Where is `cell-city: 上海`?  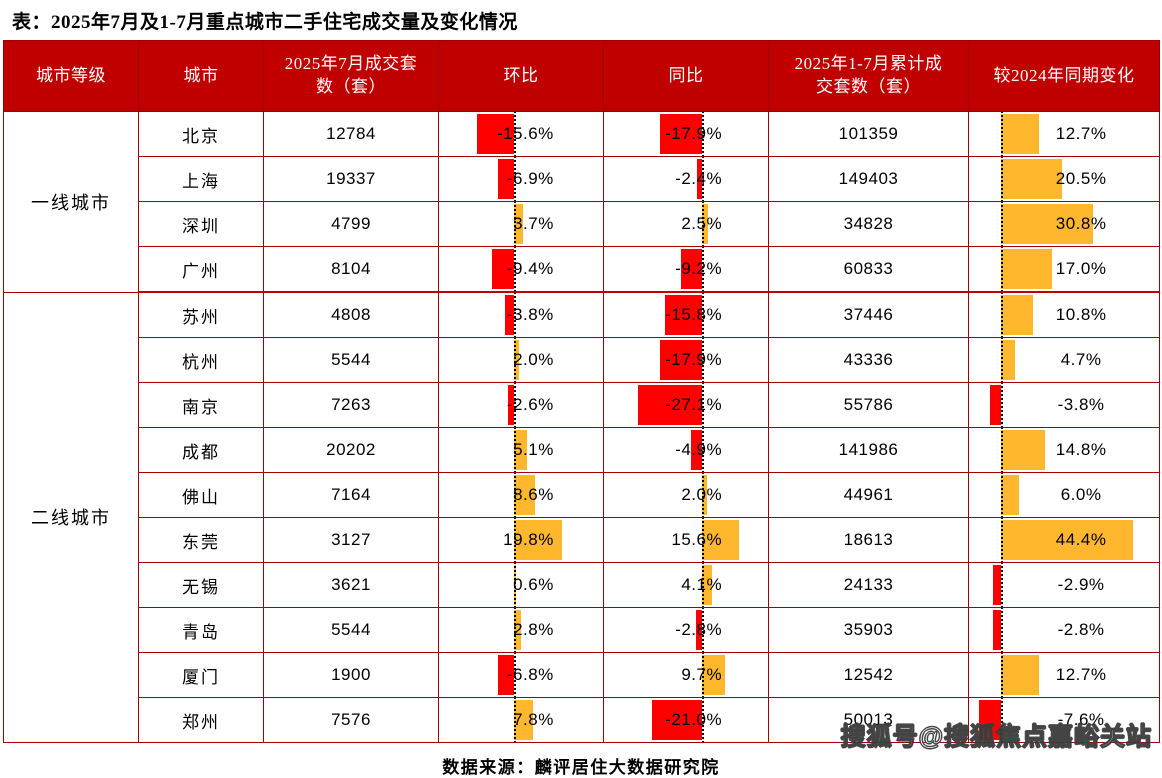 cell-city: 上海 is located at coordinates (201, 179).